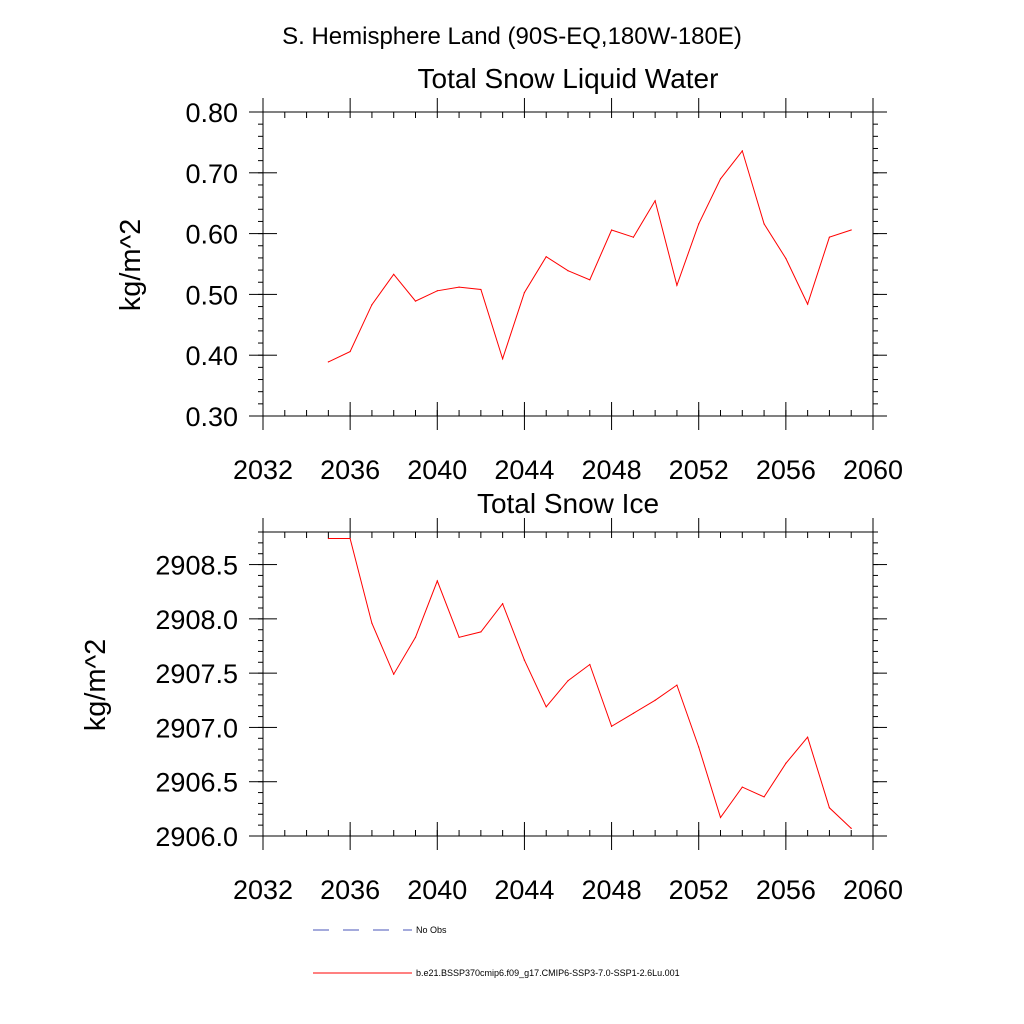  I want to click on y-tick-label: 0.70, so click(211, 174).